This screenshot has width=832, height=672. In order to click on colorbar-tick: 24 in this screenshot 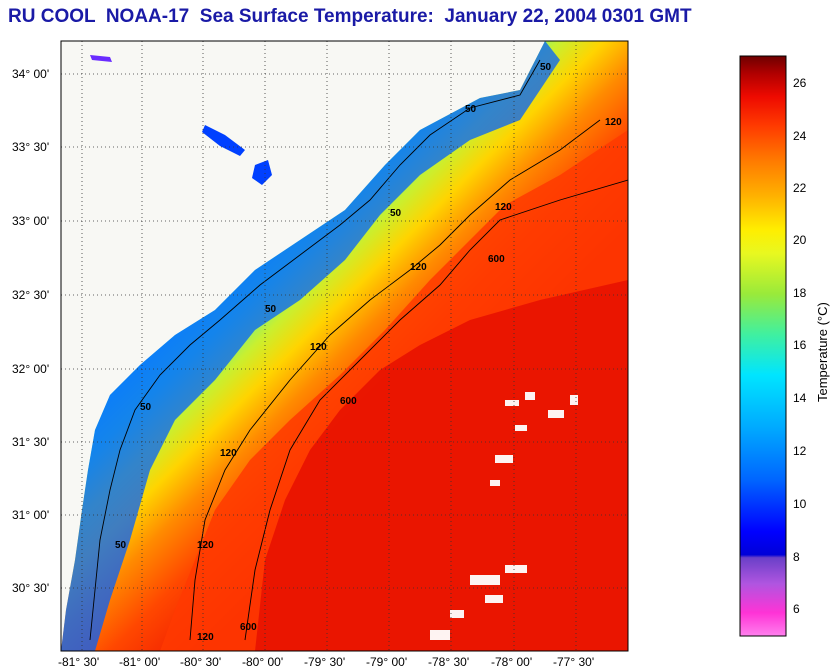, I will do `click(800, 136)`.